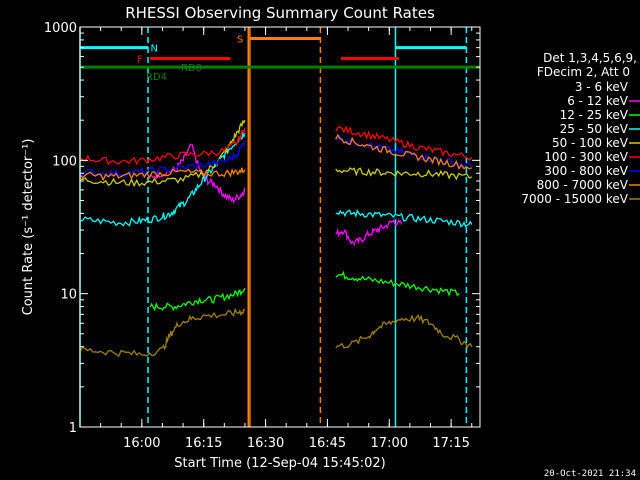 The width and height of the screenshot is (640, 480). What do you see at coordinates (327, 443) in the screenshot?
I see `x-tick-label-3: 16:45` at bounding box center [327, 443].